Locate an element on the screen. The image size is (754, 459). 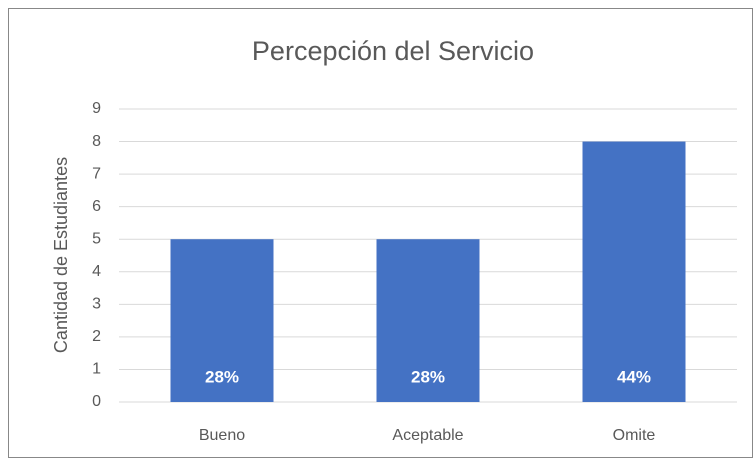
y-tick-label: 5 is located at coordinates (96, 238).